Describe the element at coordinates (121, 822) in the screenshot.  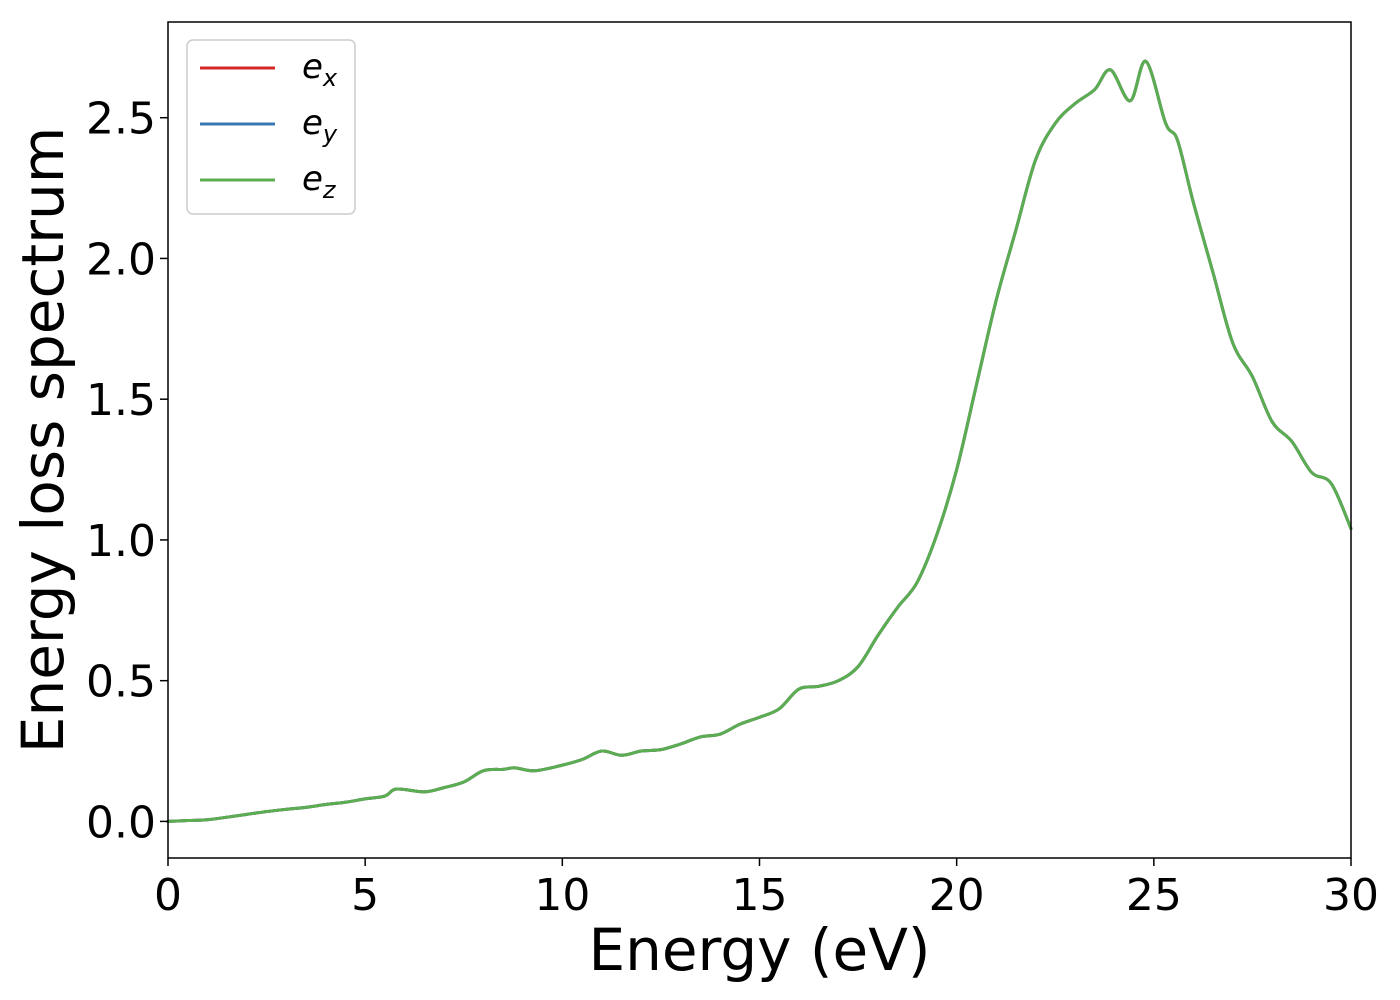
I see `y-tick-label: 0.0` at that location.